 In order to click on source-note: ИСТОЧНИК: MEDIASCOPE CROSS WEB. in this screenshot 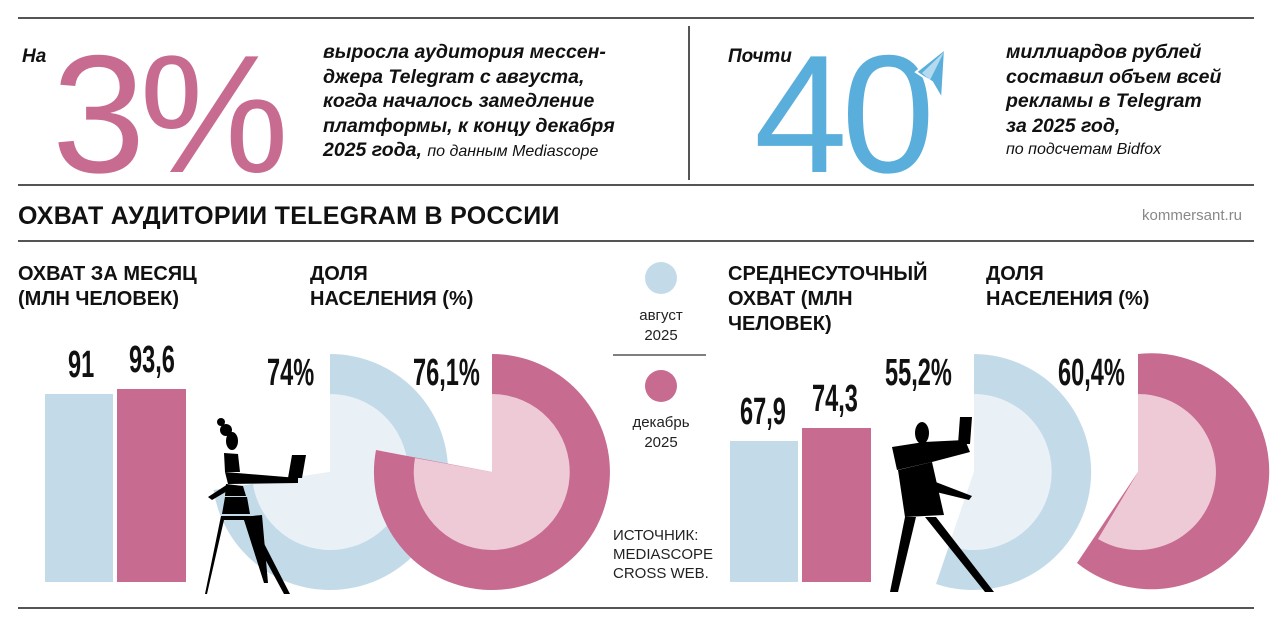, I will do `click(663, 554)`.